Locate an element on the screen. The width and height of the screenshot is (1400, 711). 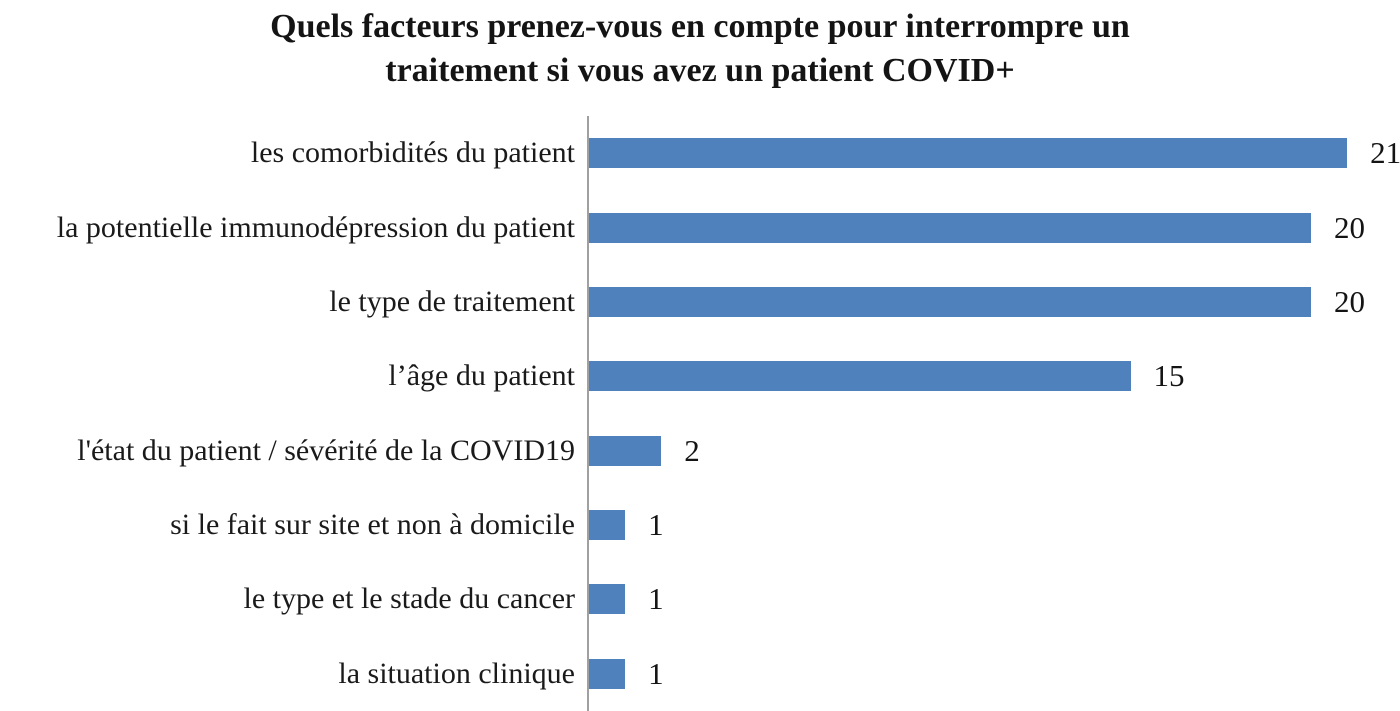
category-label: les comorbidités du patient is located at coordinates (412, 153).